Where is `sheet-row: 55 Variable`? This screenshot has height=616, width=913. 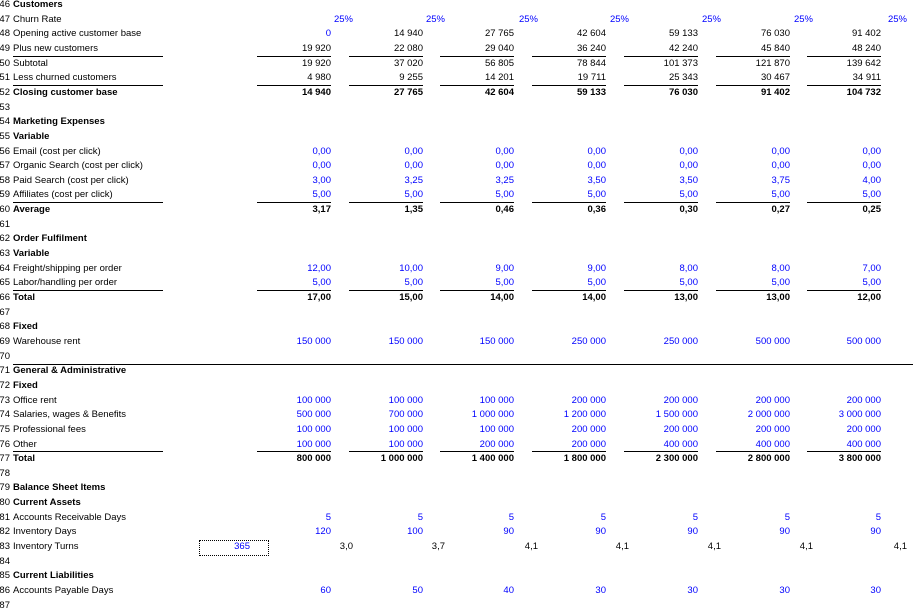
sheet-row: 55 Variable is located at coordinates (456, 137).